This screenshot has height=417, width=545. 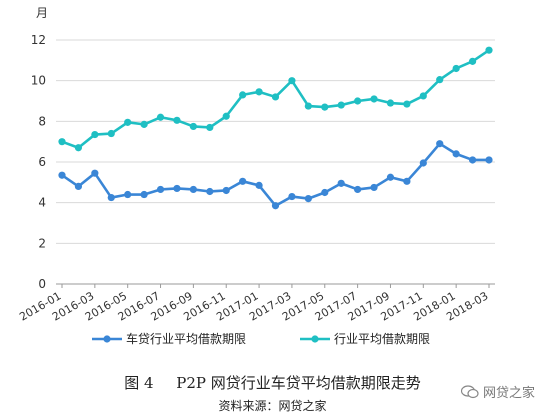 I want to click on figure-title: P2P 网贷行业车贷平均借款期限走势, so click(x=298, y=383).